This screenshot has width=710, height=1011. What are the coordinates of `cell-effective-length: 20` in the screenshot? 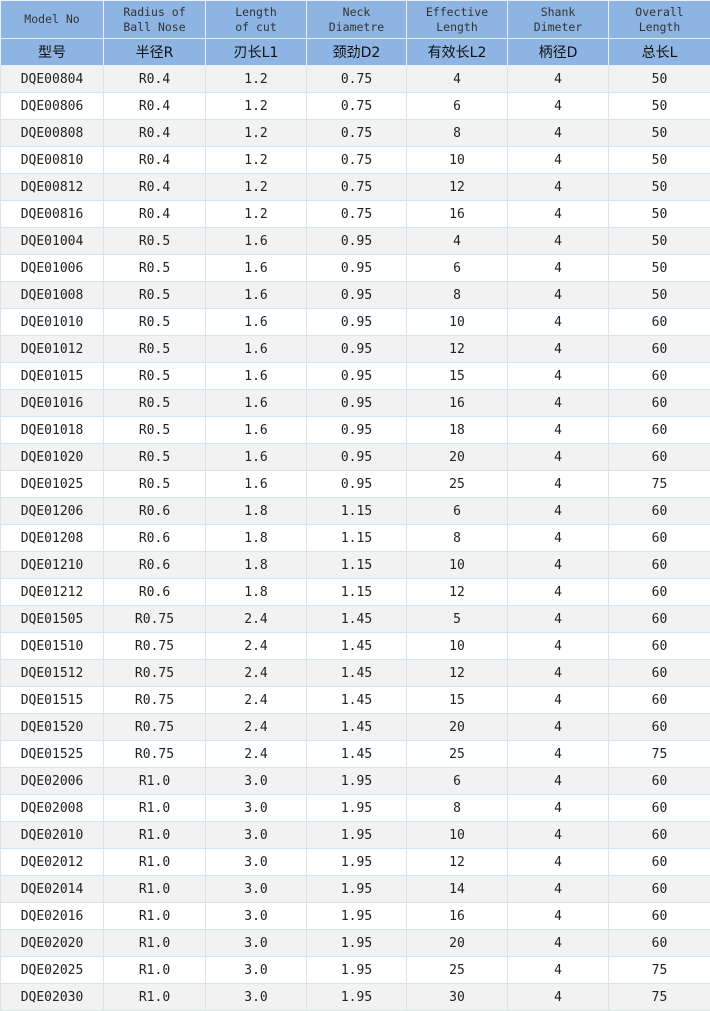 It's located at (457, 457).